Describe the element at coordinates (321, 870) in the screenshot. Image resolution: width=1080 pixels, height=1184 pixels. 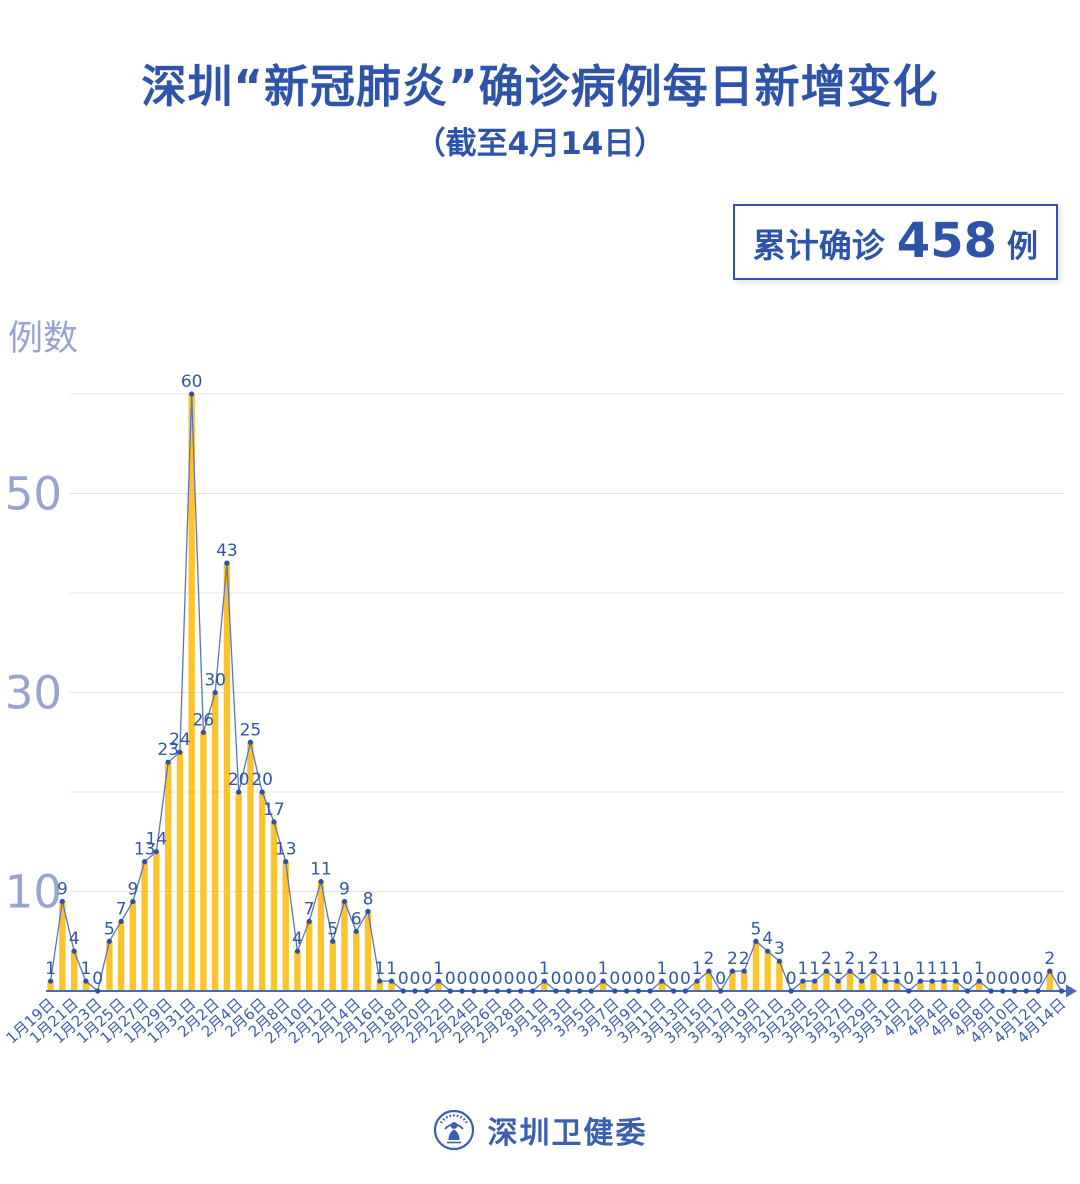
I see `value-label: 11` at that location.